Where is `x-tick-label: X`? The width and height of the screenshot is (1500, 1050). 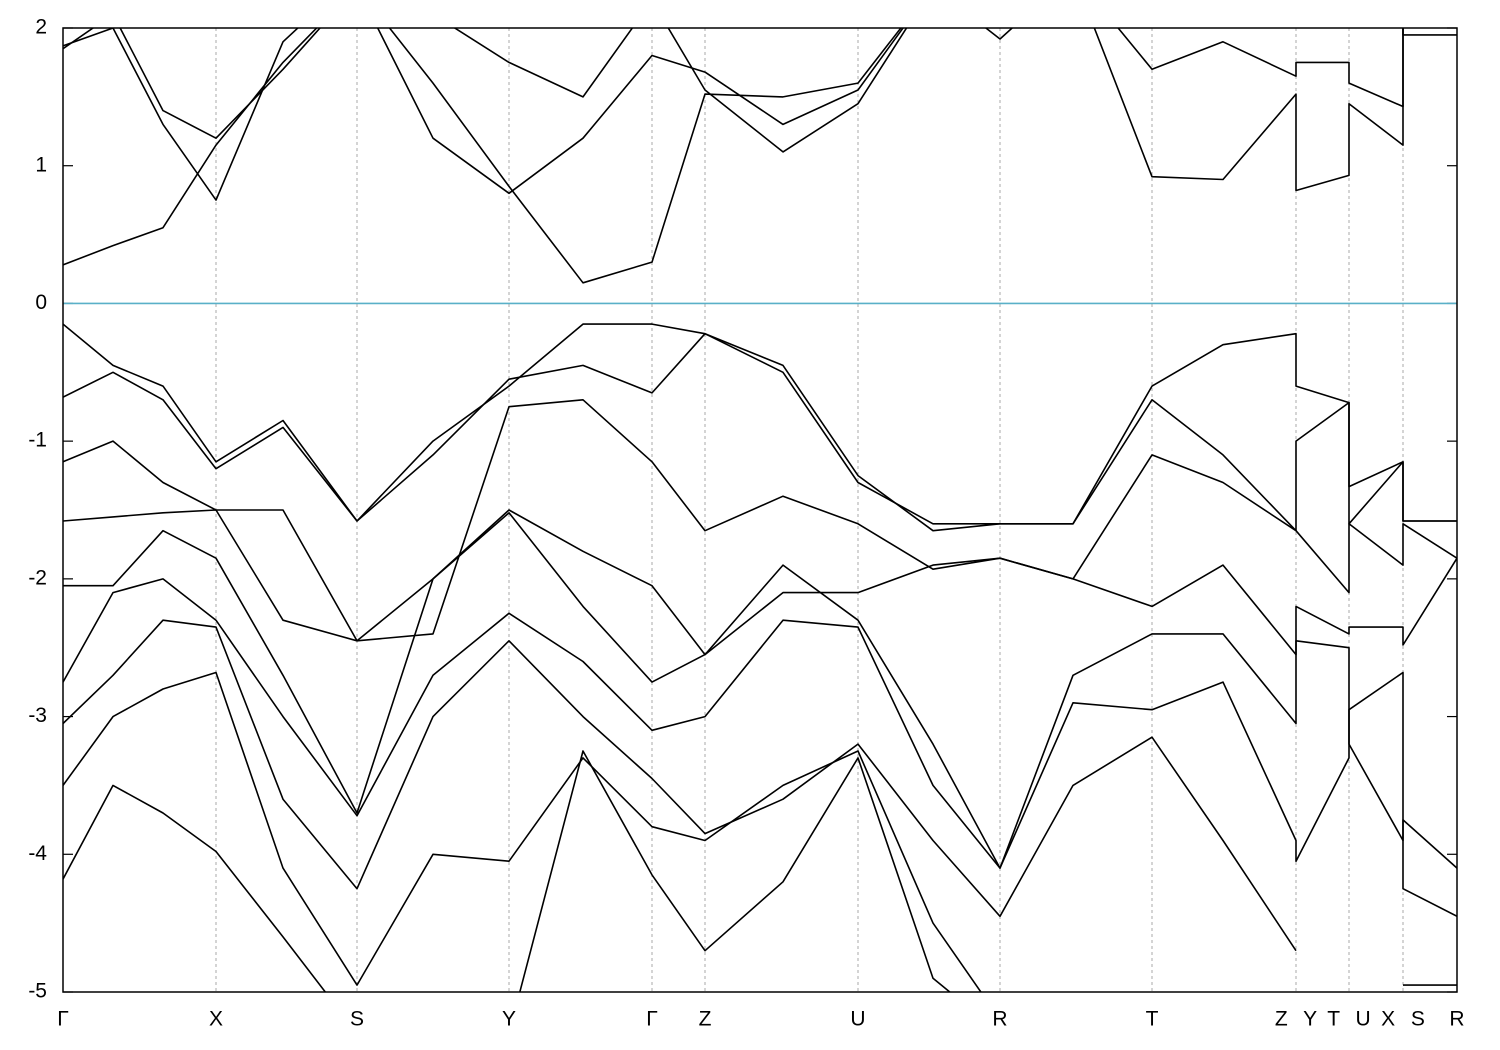 x-tick-label: X is located at coordinates (216, 1019).